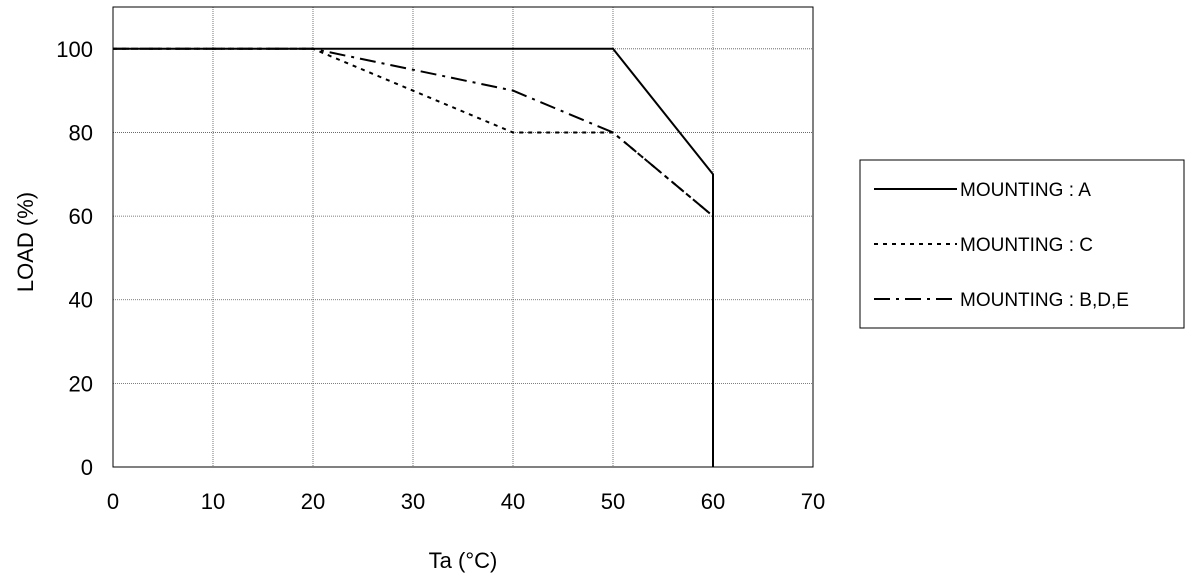  I want to click on x-tick-label: 60, so click(713, 501).